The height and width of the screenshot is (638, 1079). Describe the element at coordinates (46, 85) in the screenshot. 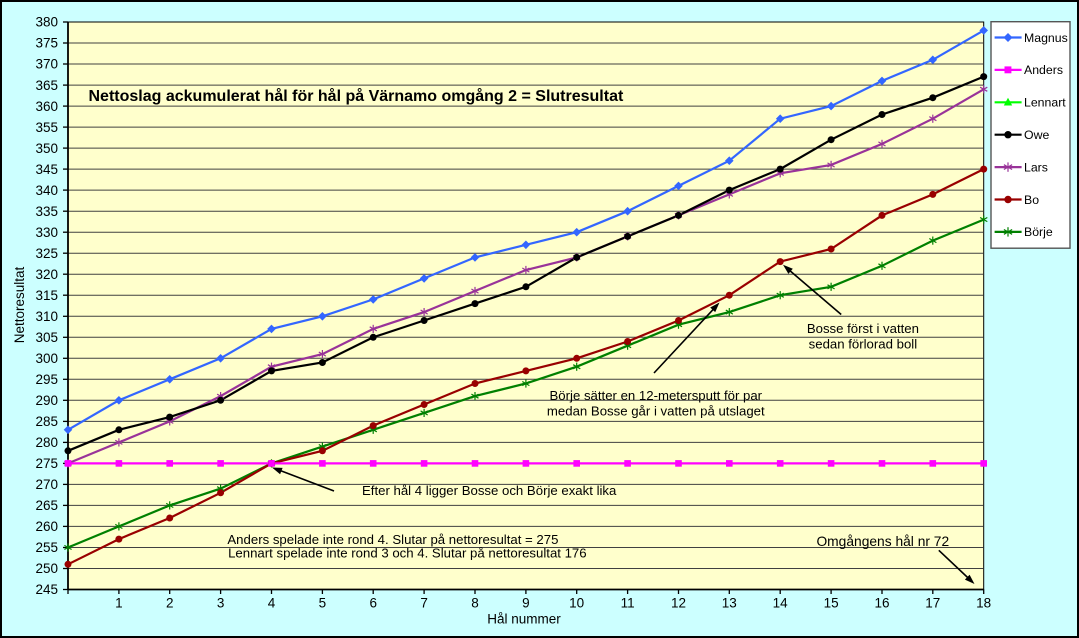

I see `svg-text: 365` at that location.